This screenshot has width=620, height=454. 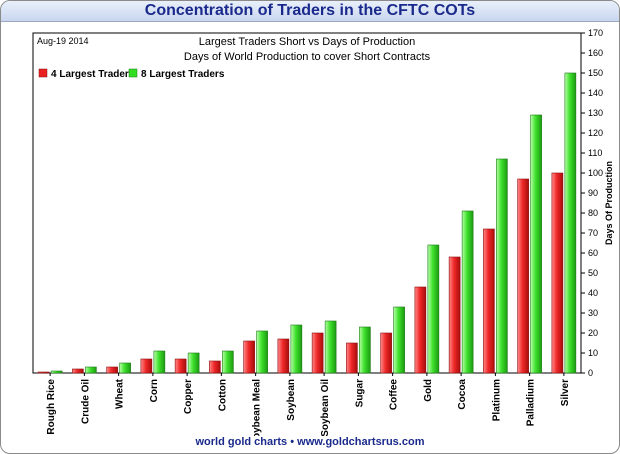 I want to click on y-tick-label: 0, so click(x=590, y=373).